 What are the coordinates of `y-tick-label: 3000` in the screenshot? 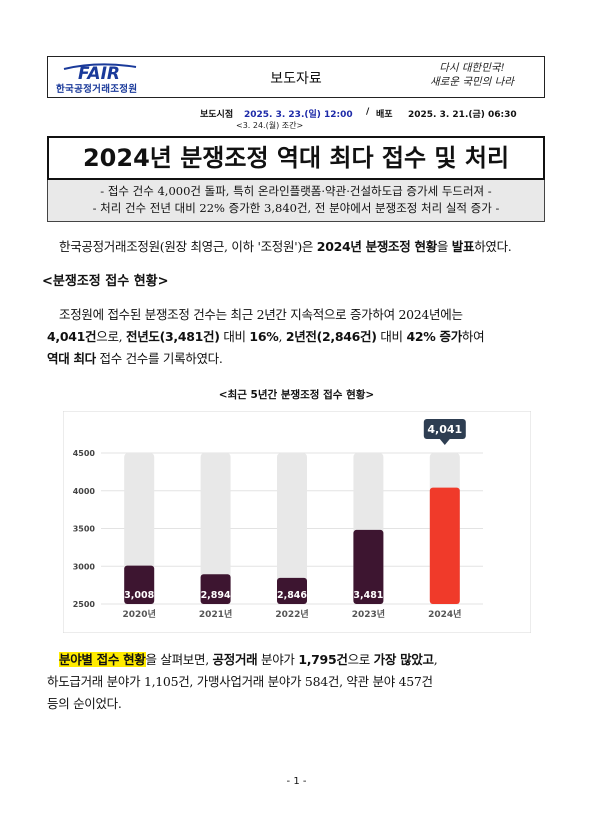 It's located at (84, 566).